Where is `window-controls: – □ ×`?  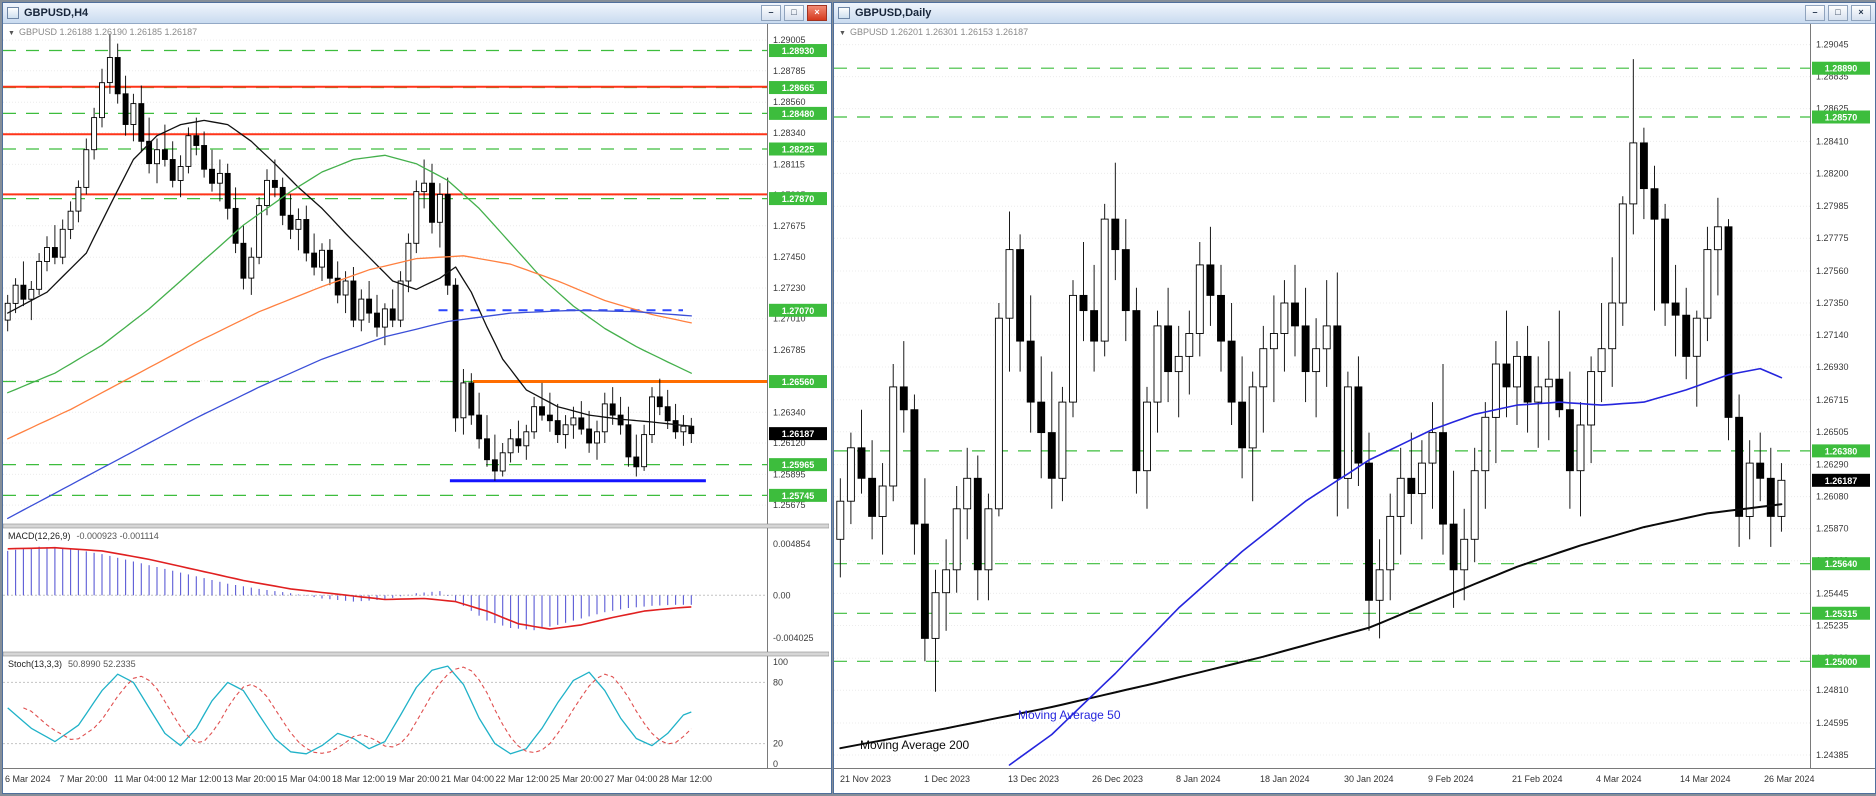 window-controls: – □ × is located at coordinates (794, 13).